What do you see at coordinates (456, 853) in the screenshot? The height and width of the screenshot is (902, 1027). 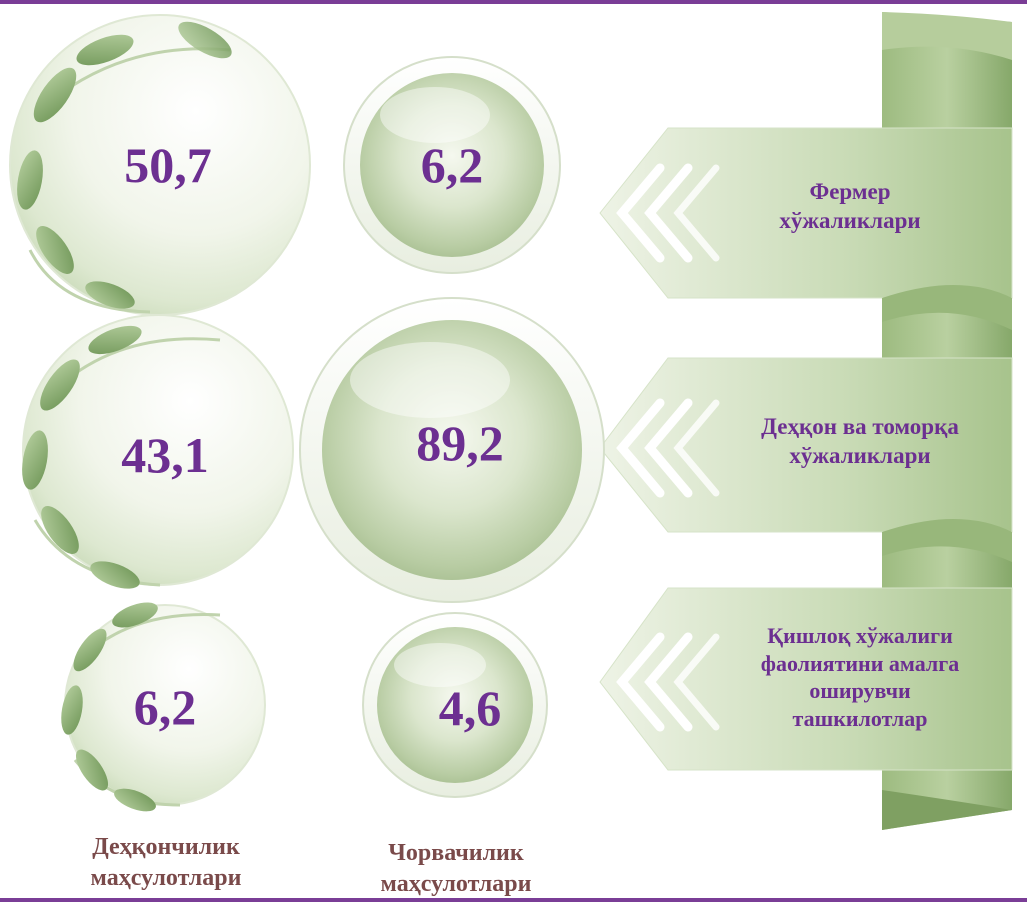 I see `column-label-line: Чорвачилик` at bounding box center [456, 853].